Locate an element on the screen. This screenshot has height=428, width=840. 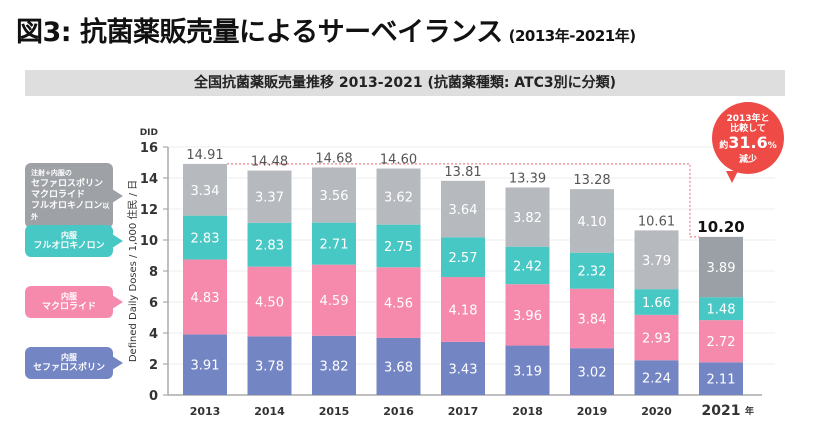
reduction-annotation: 2013年と 比較して 約31.6% 減少 is located at coordinates (748, 142).